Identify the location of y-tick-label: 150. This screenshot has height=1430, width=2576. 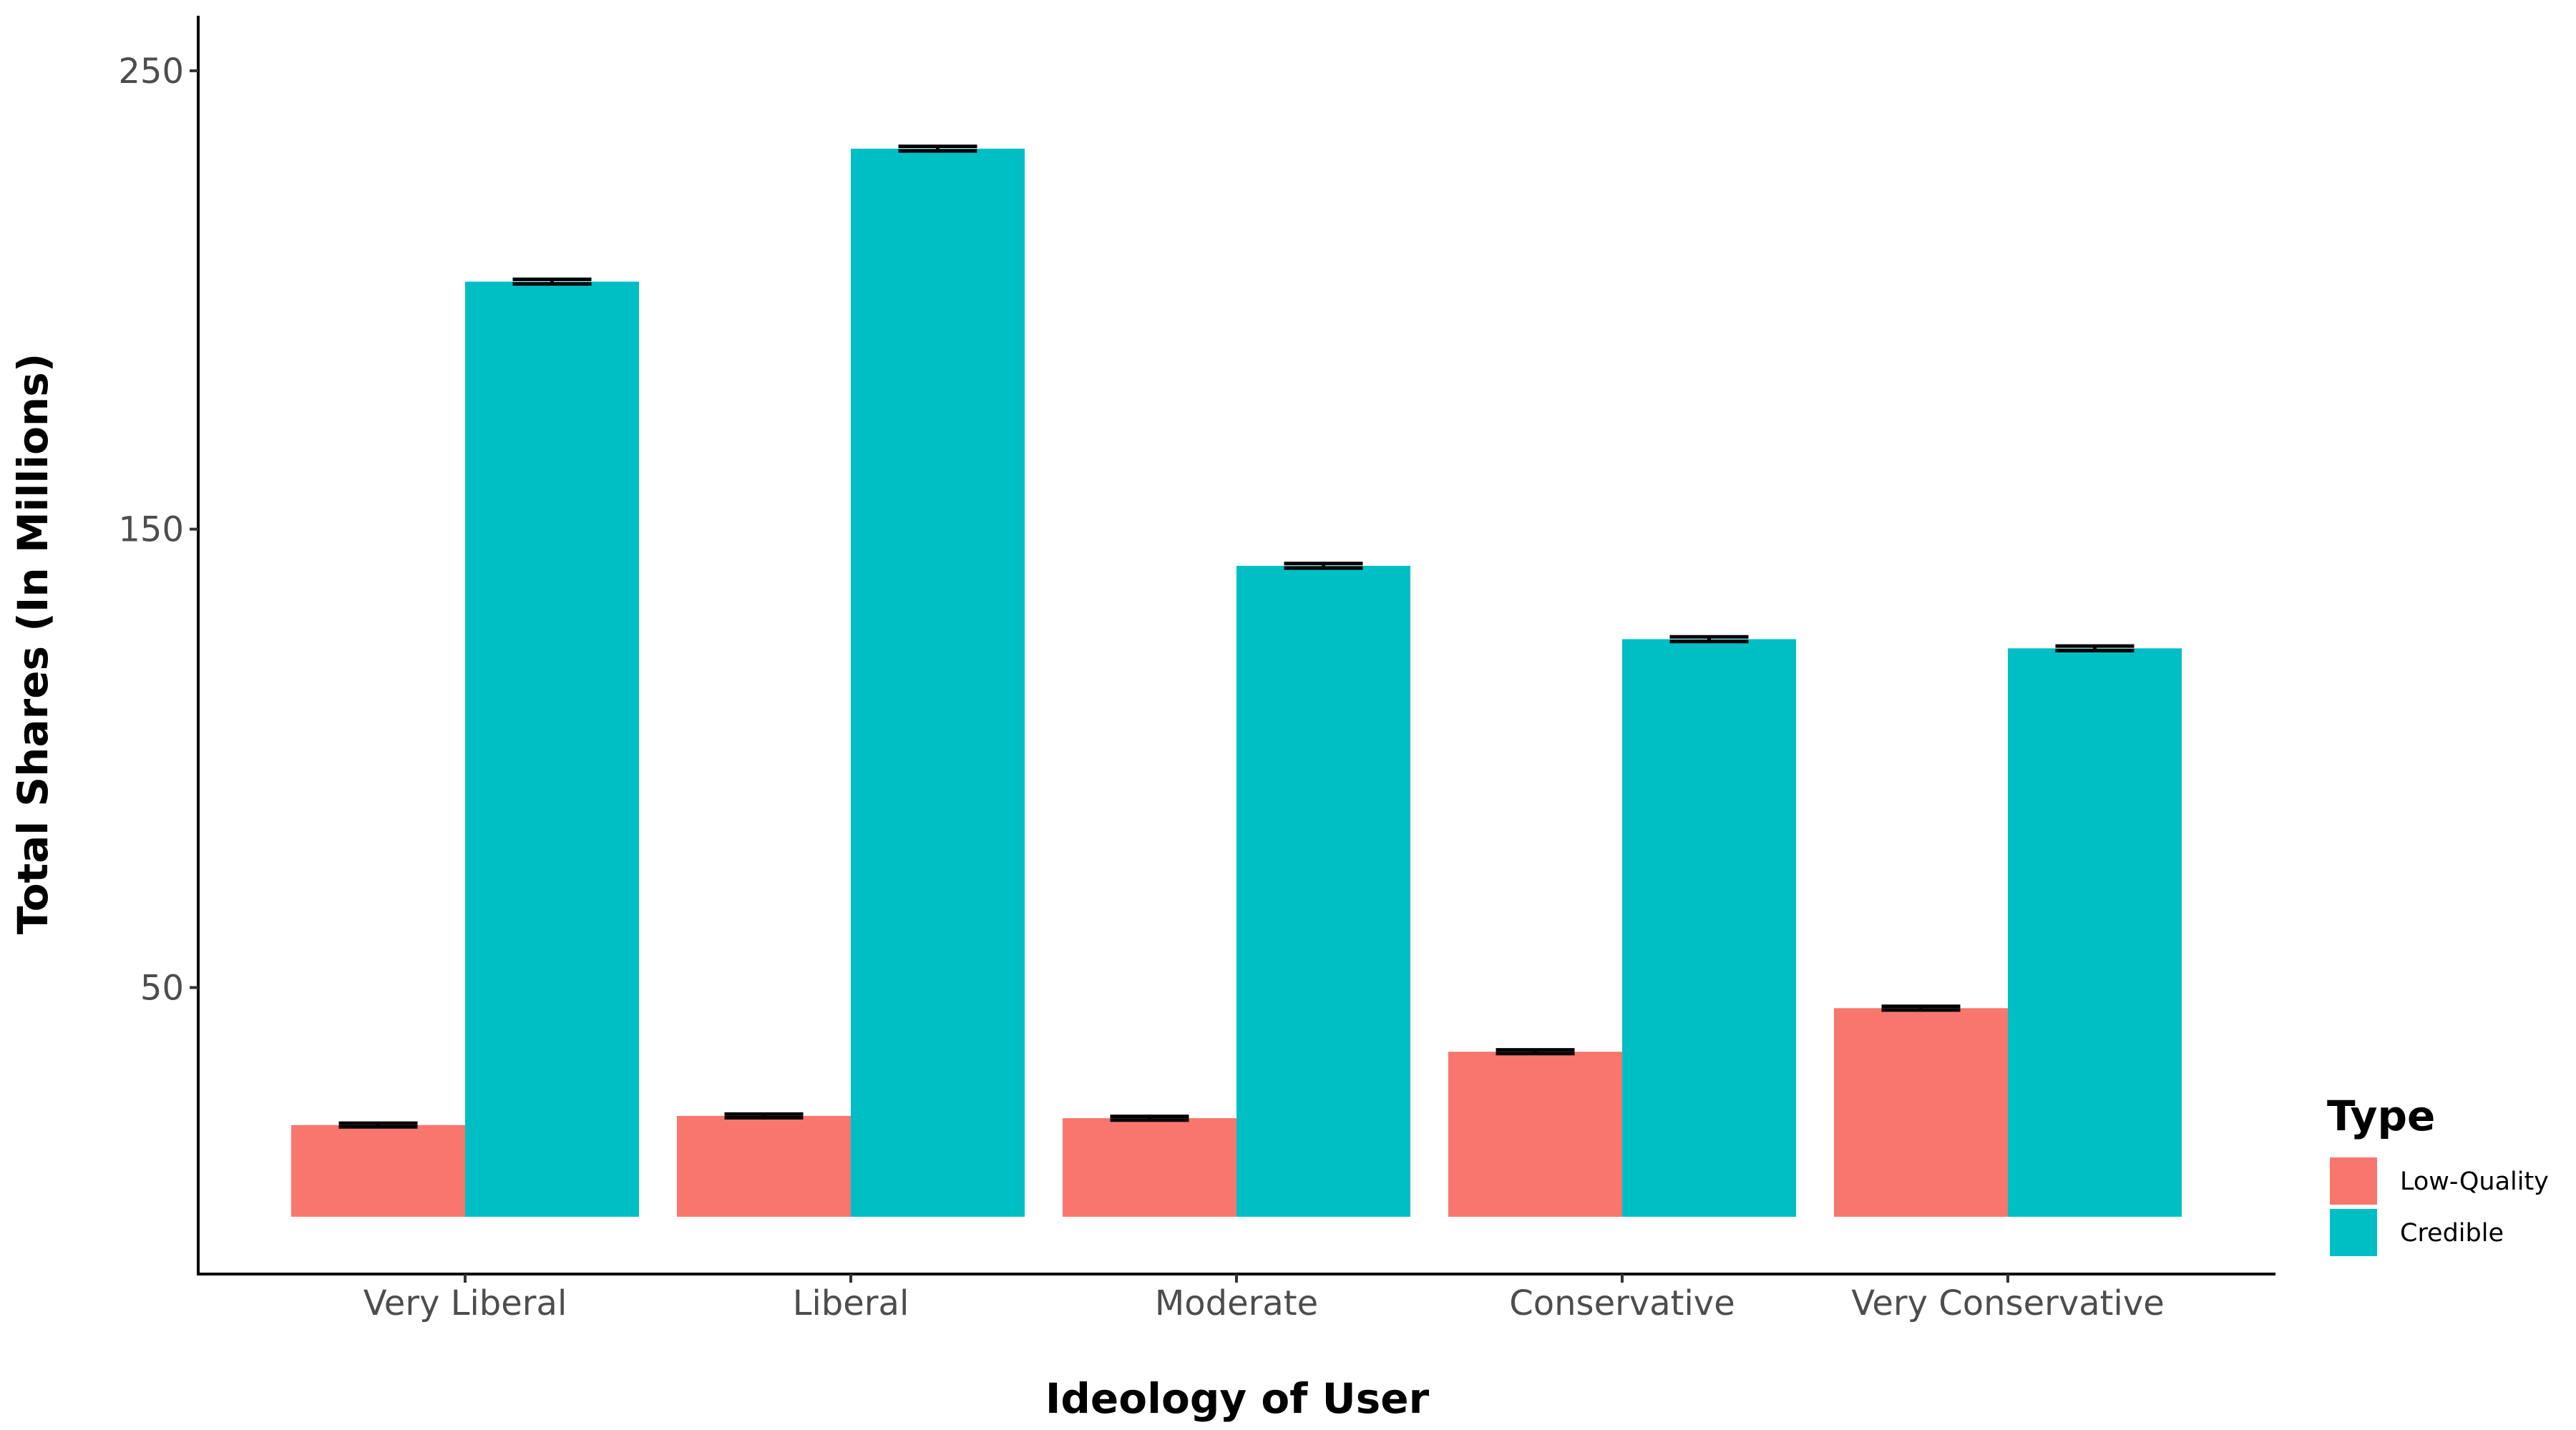
(151, 530).